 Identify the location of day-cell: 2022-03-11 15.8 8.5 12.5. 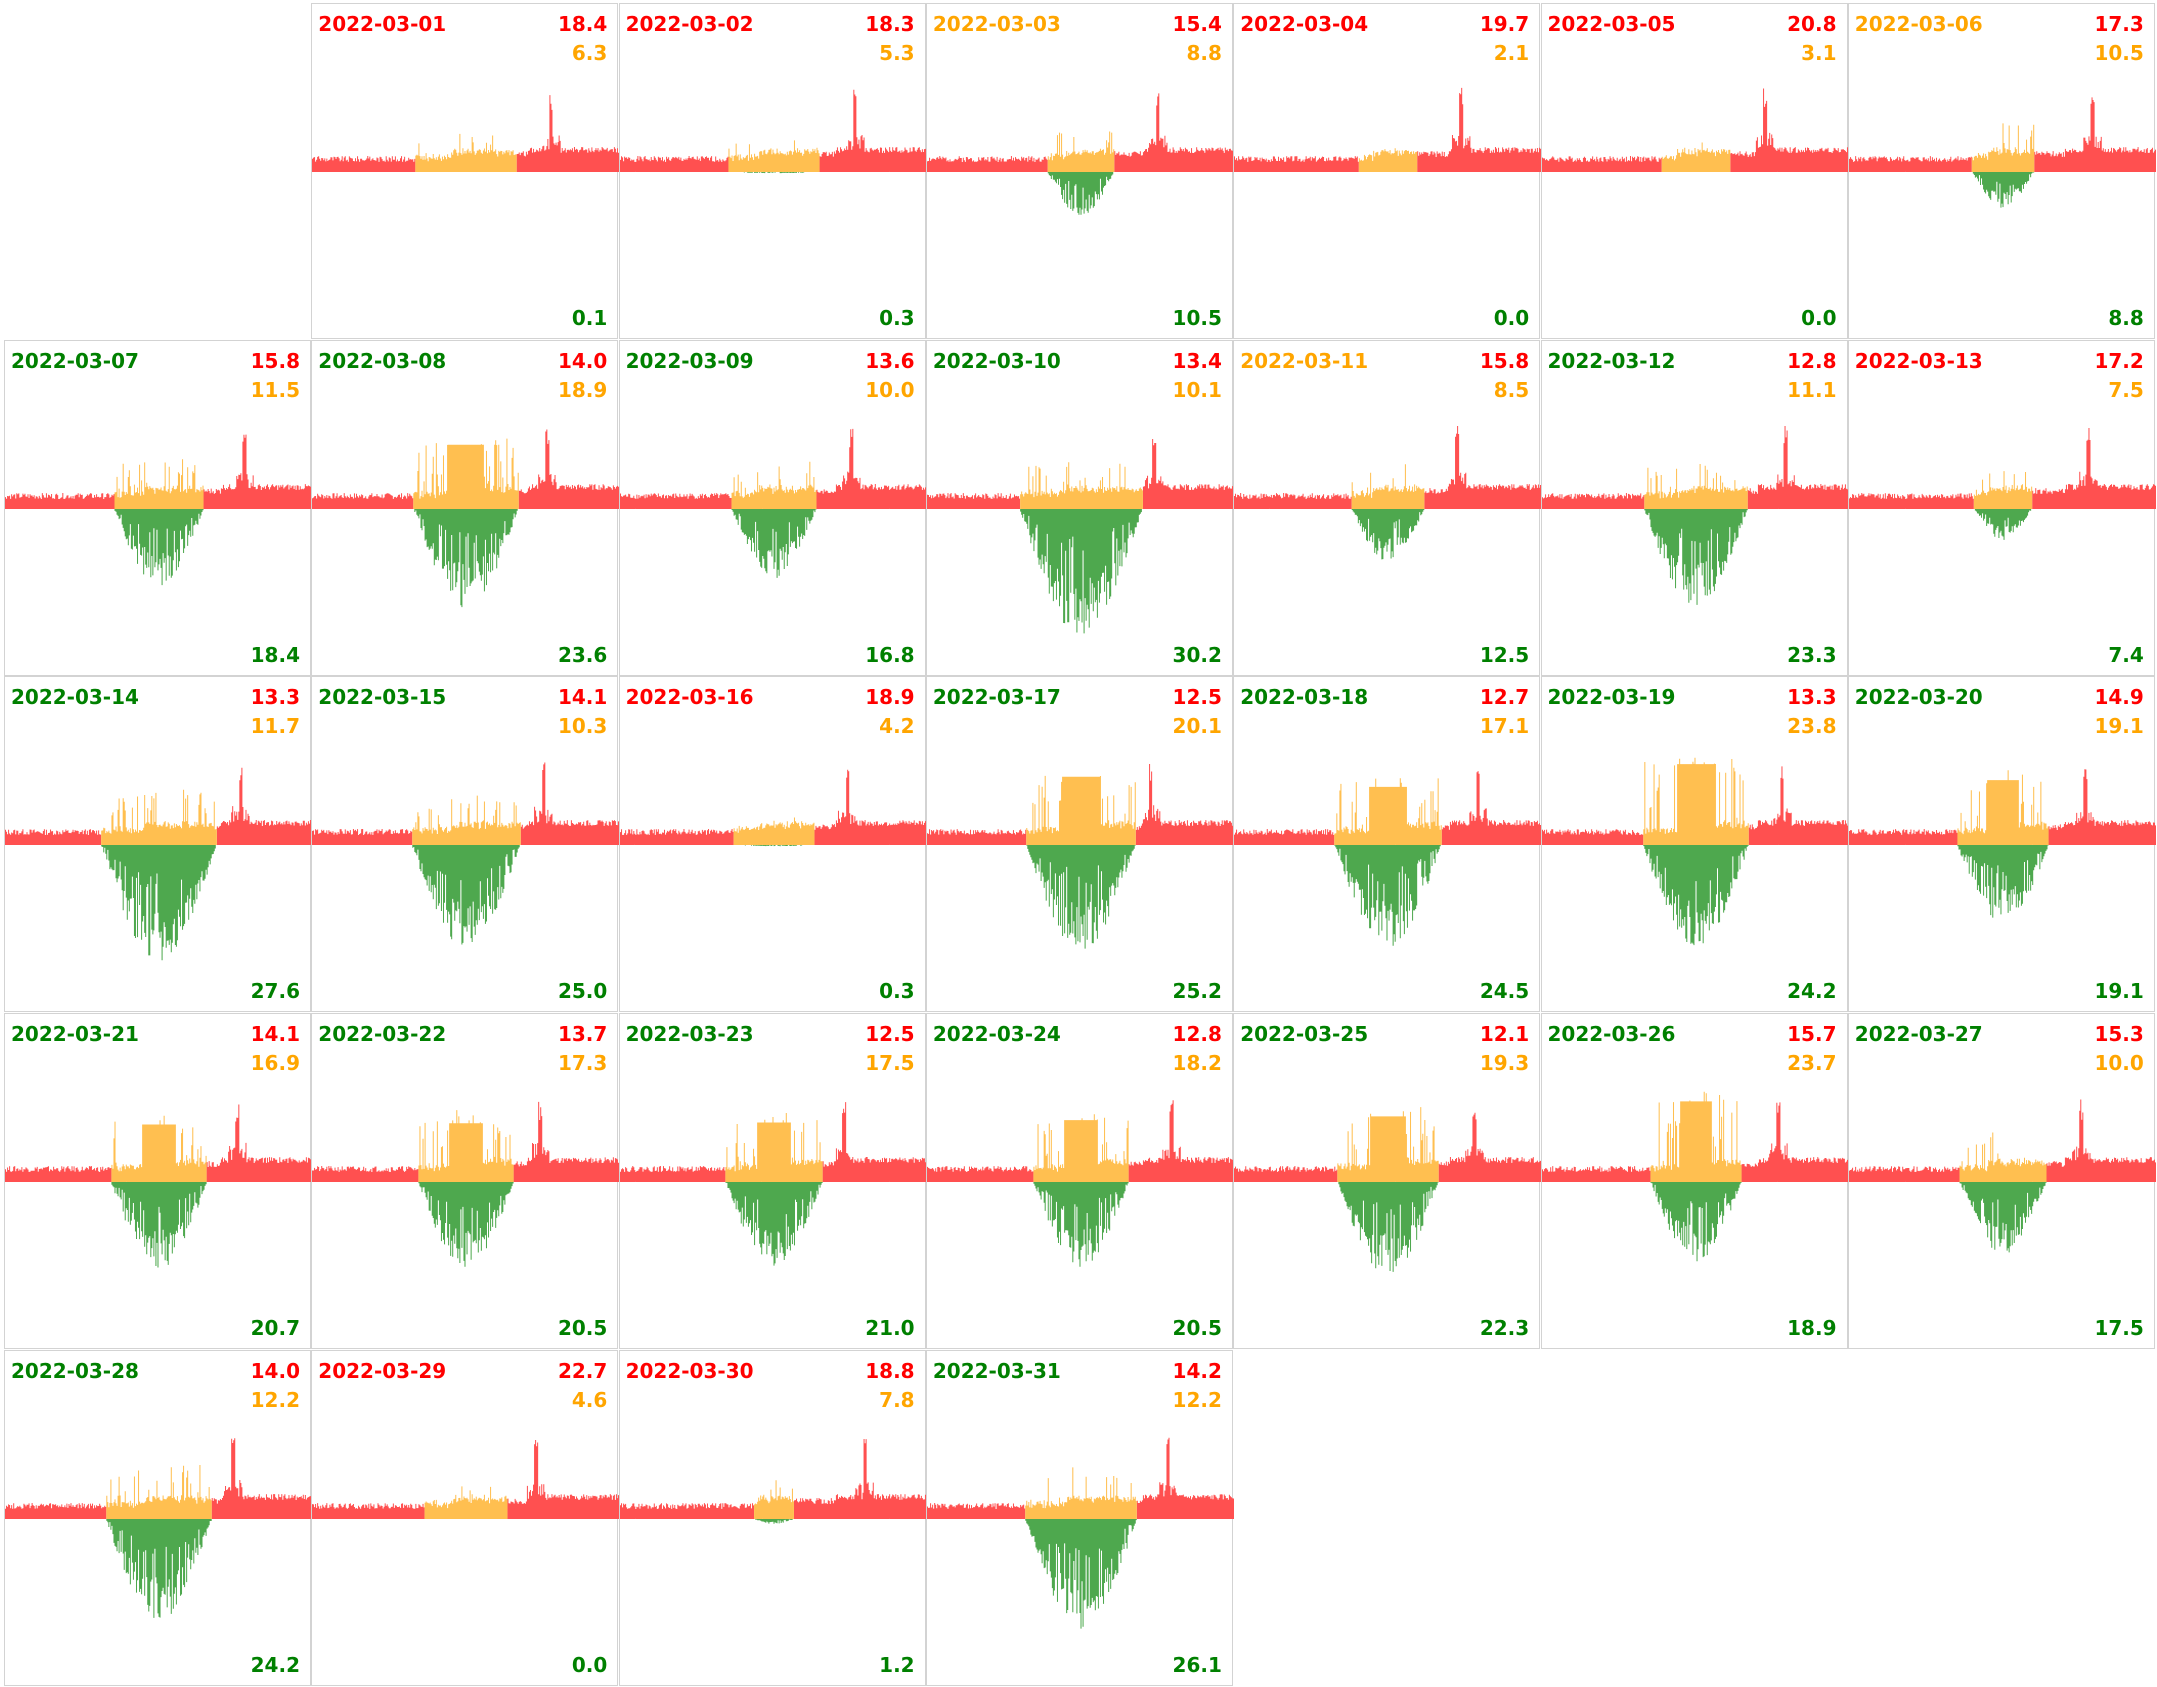
(1387, 507).